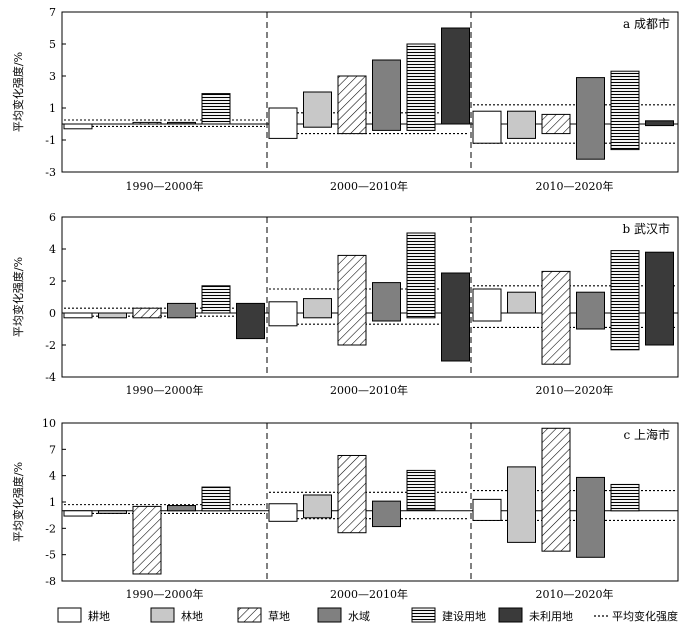 This screenshot has width=700, height=634. I want to click on legend-label: 未利用地, so click(551, 616).